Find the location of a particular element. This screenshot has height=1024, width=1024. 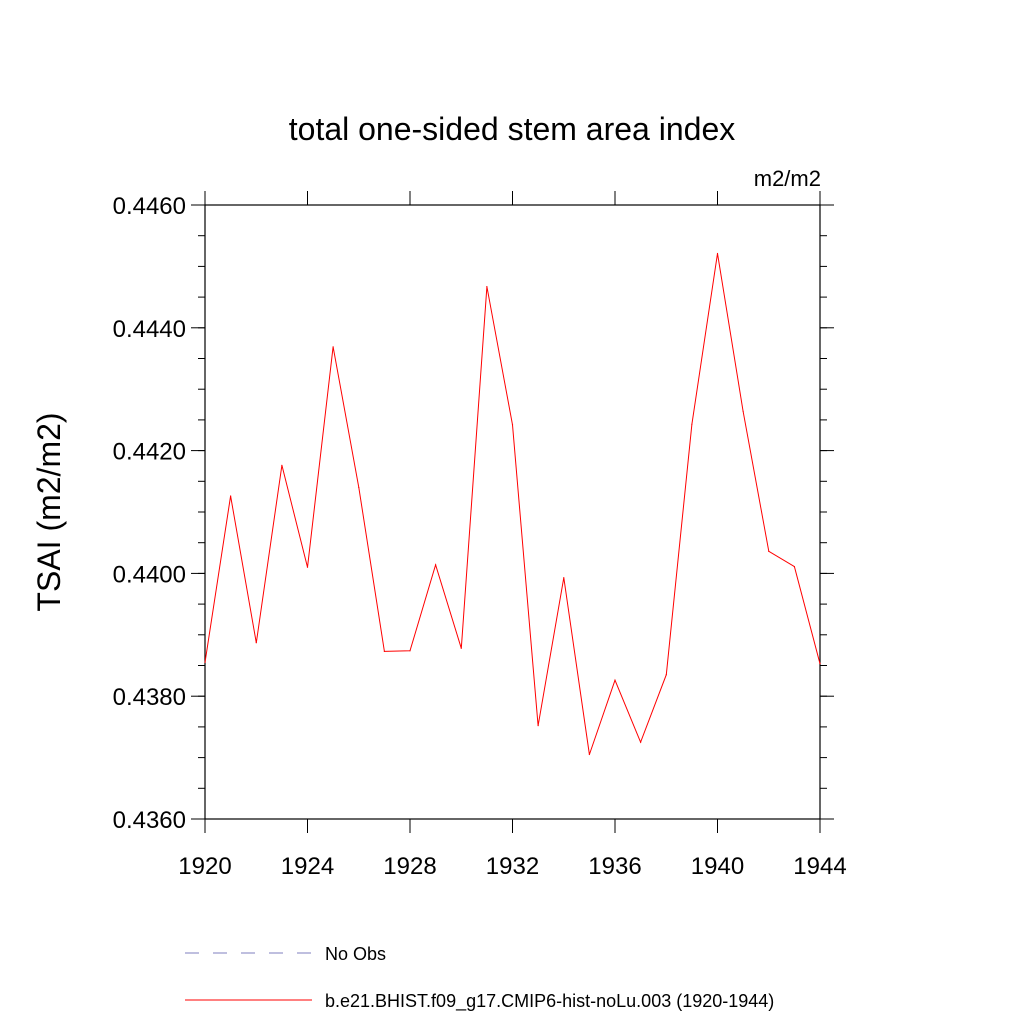

x-tick-labels: 1920 1924 1928 1932 1936 1940 1944 is located at coordinates (512, 866).